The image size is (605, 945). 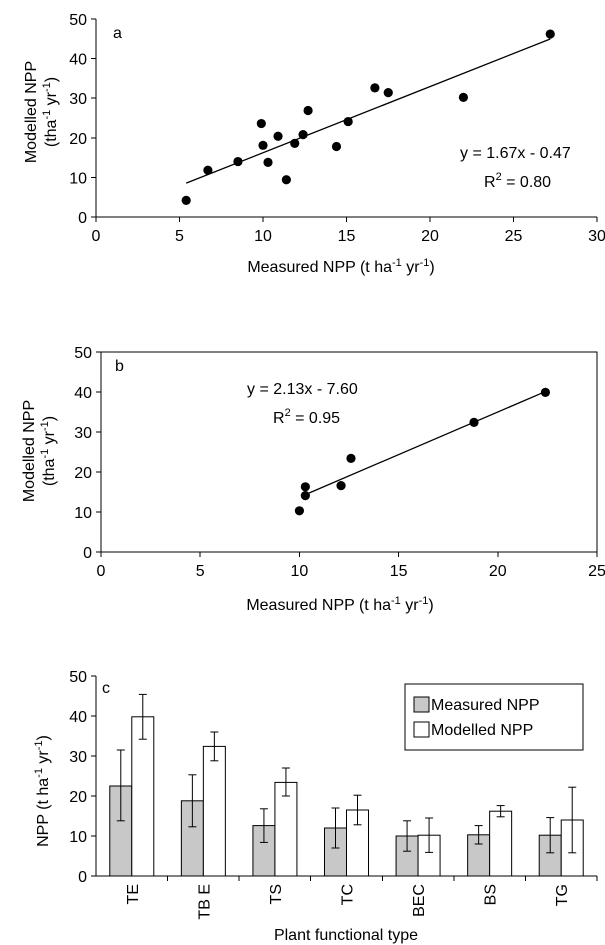 I want to click on r2-value: = 0.95, so click(x=315, y=418).